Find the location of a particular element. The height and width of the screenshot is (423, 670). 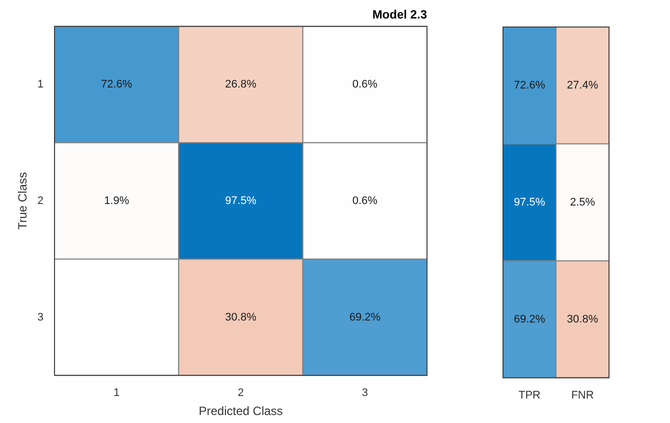

y-tick-label: 3 is located at coordinates (40, 317).